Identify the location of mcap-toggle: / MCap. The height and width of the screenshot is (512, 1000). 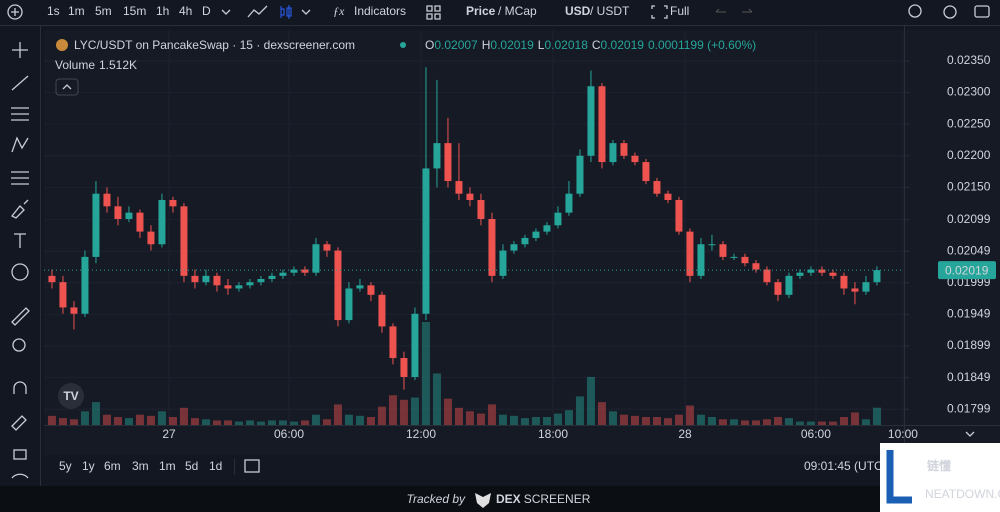
(517, 11).